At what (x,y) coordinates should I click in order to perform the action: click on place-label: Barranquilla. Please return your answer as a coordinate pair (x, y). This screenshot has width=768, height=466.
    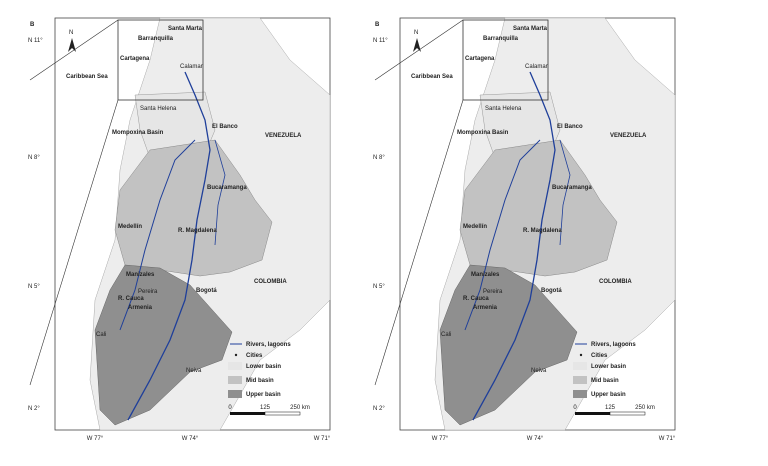
    Looking at the image, I should click on (501, 39).